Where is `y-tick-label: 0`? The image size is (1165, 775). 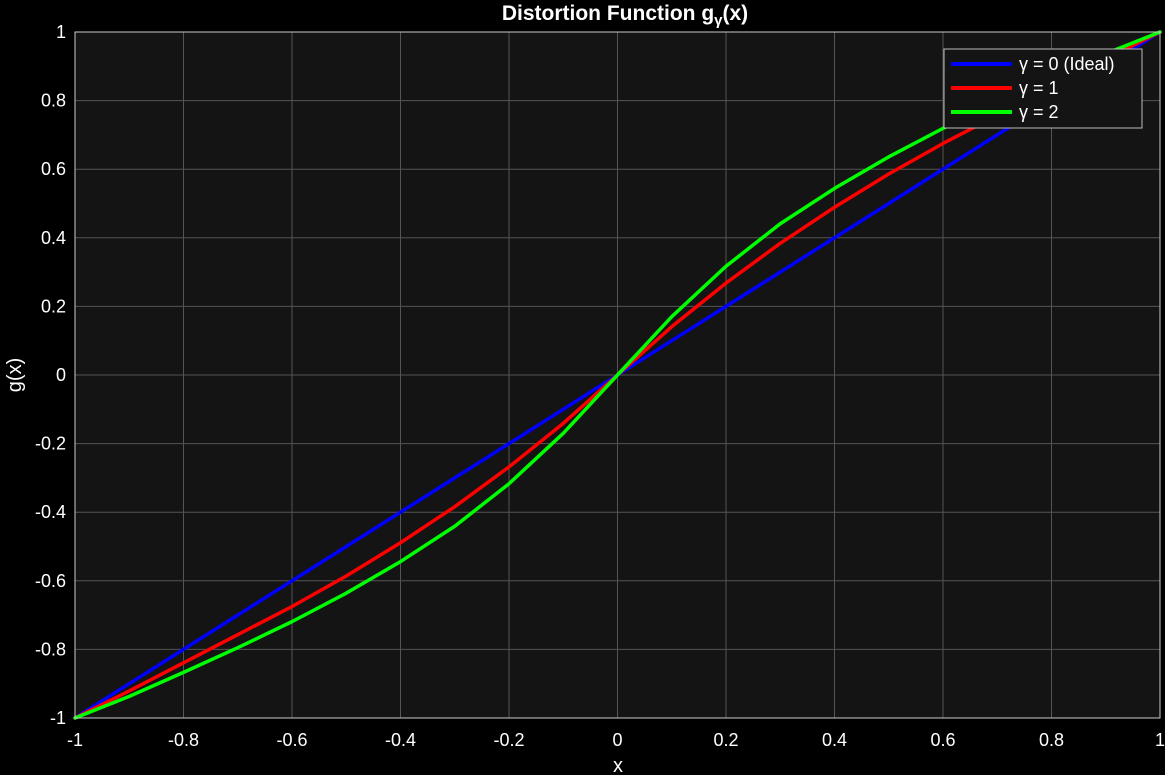
y-tick-label: 0 is located at coordinates (61, 375).